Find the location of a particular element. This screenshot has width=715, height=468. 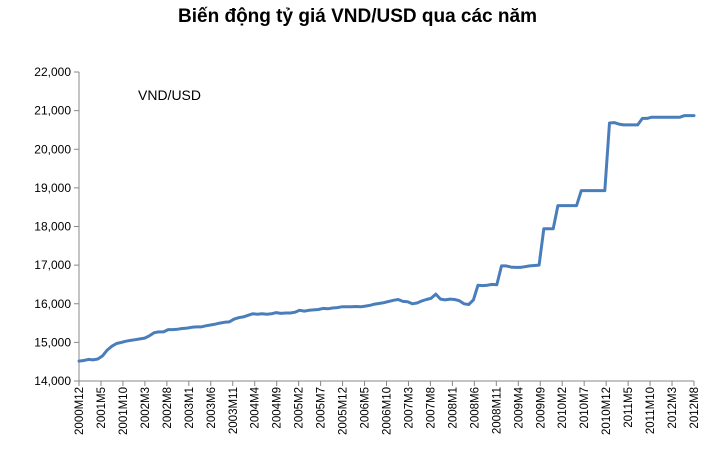

y-tick-label: 20,000 is located at coordinates (52, 149).